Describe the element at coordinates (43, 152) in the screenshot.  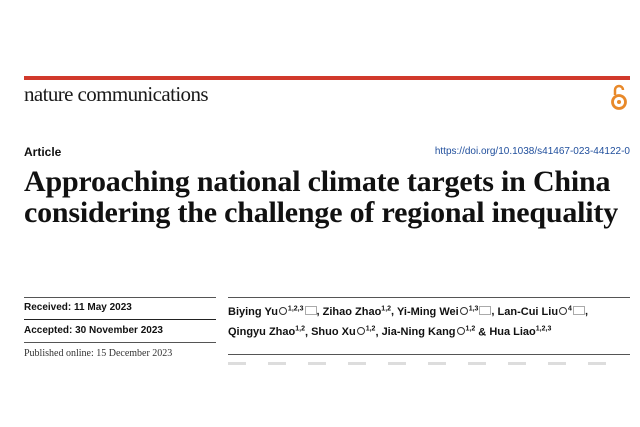
I see `article-type: Article` at that location.